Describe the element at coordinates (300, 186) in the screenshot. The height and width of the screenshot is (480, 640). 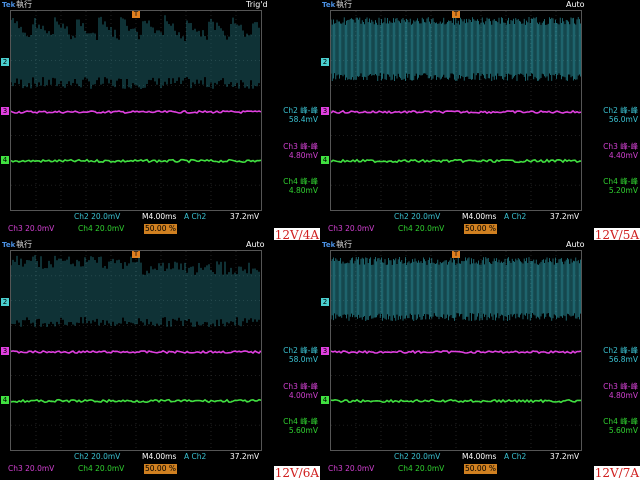
I see `ch4-measurement: Ch4 峰-峰 4.80mV` at that location.